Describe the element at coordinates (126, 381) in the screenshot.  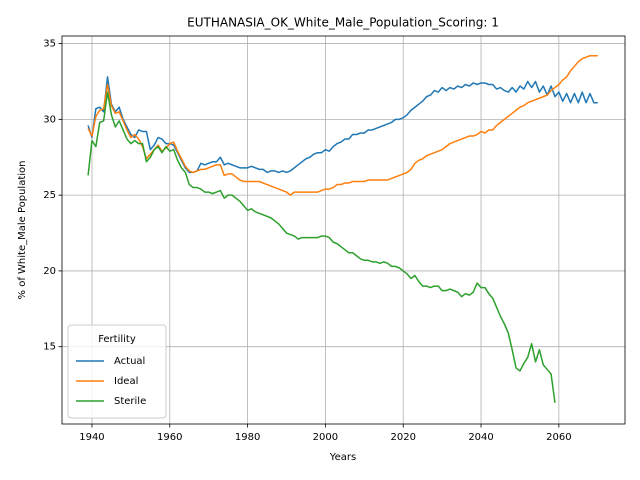
I see `legend-label: Ideal` at that location.